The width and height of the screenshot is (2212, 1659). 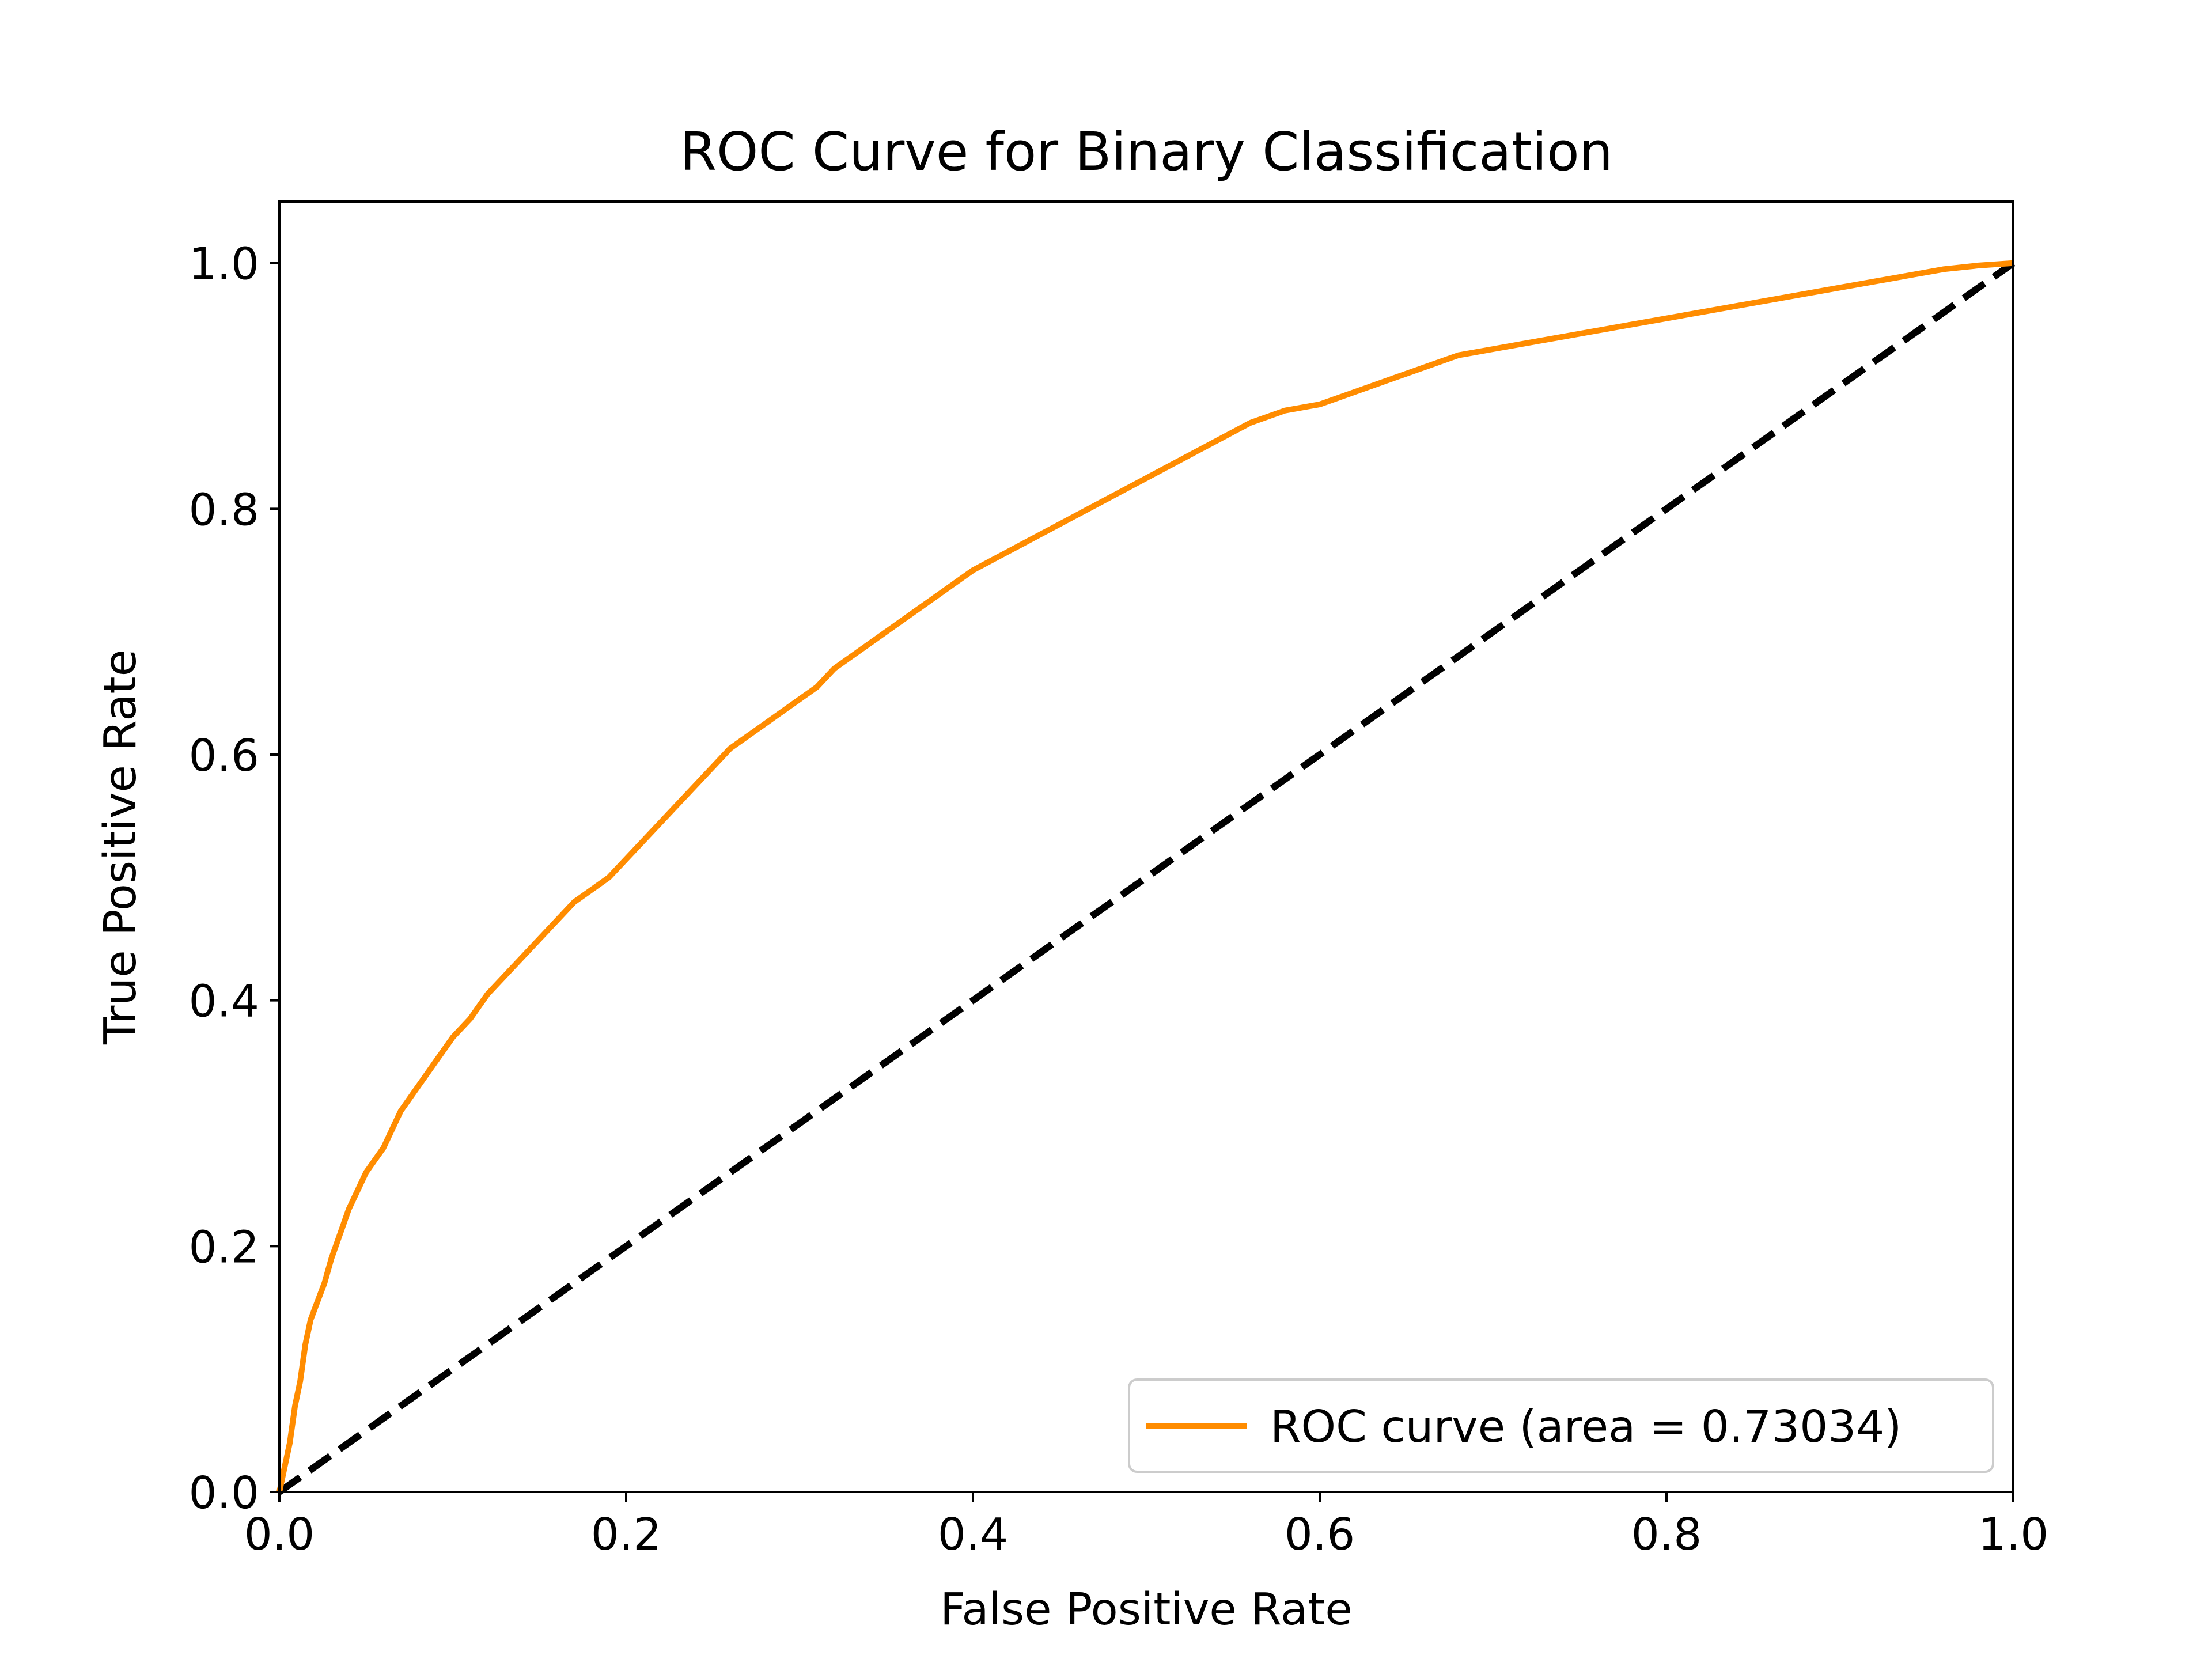 I want to click on x-tick-label: 0.8, so click(x=1666, y=1534).